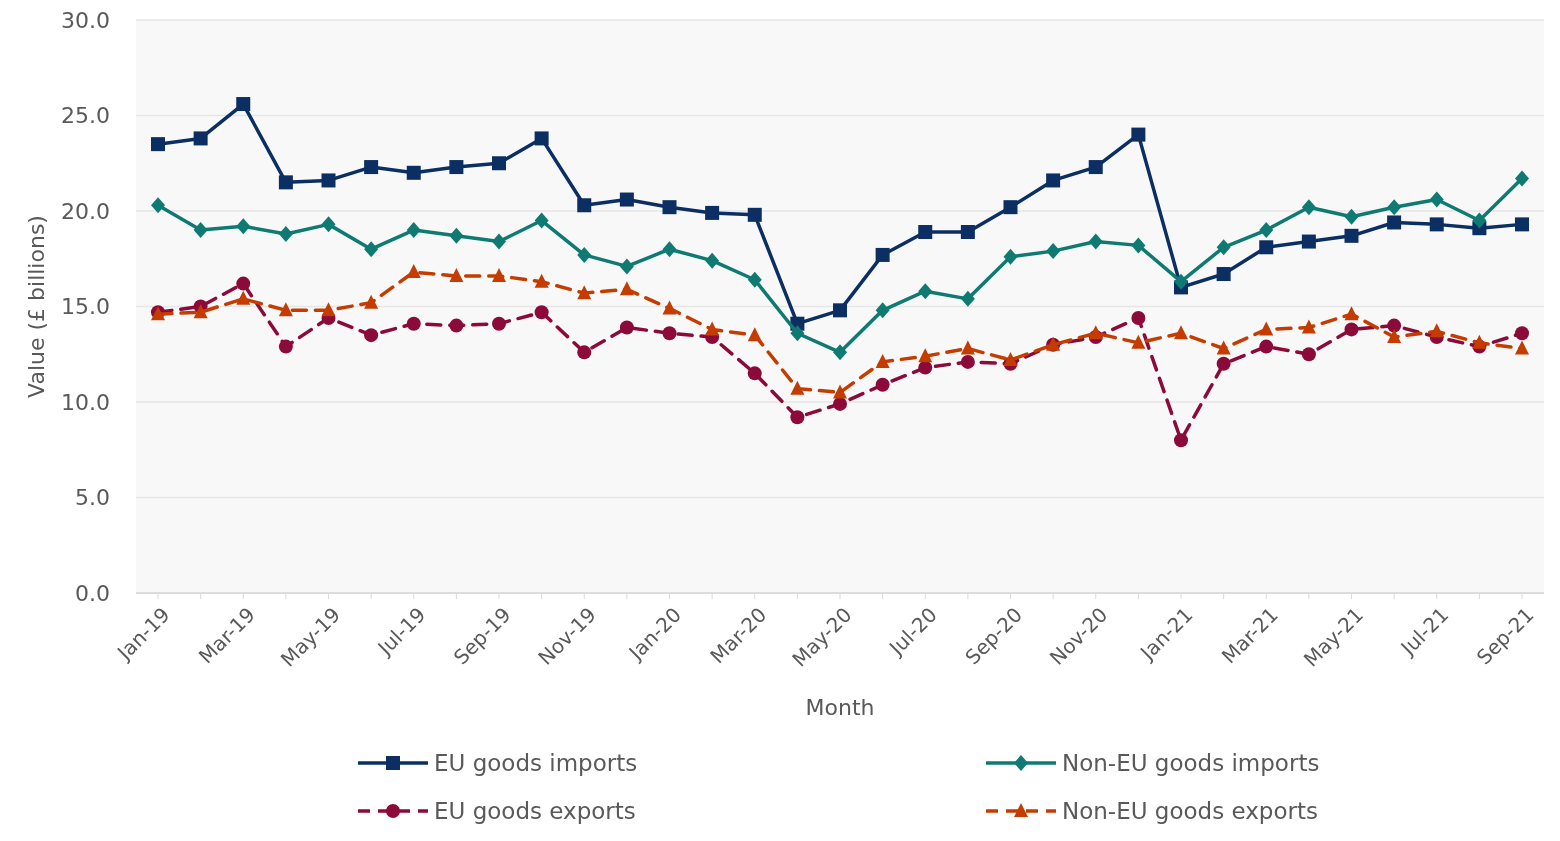 The image size is (1560, 841). Describe the element at coordinates (535, 811) in the screenshot. I see `legend-label: EU goods exports` at that location.